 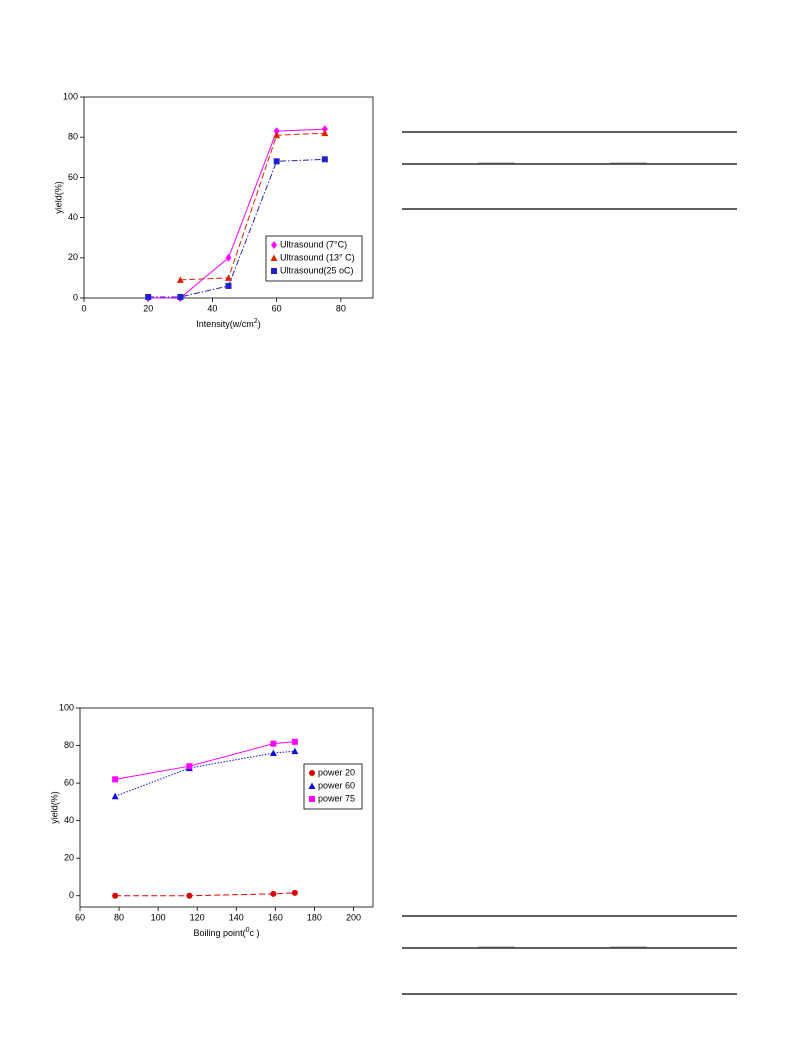 What do you see at coordinates (569, 170) in the screenshot?
I see `table-rules-top` at bounding box center [569, 170].